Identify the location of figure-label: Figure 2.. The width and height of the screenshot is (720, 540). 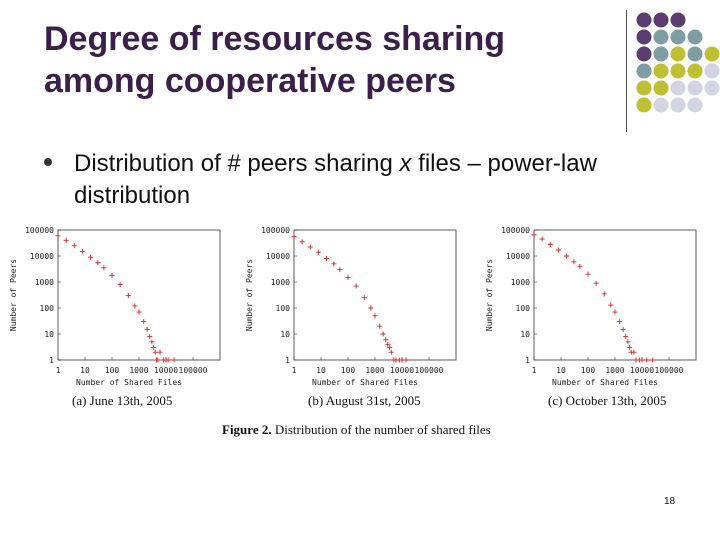
(247, 429).